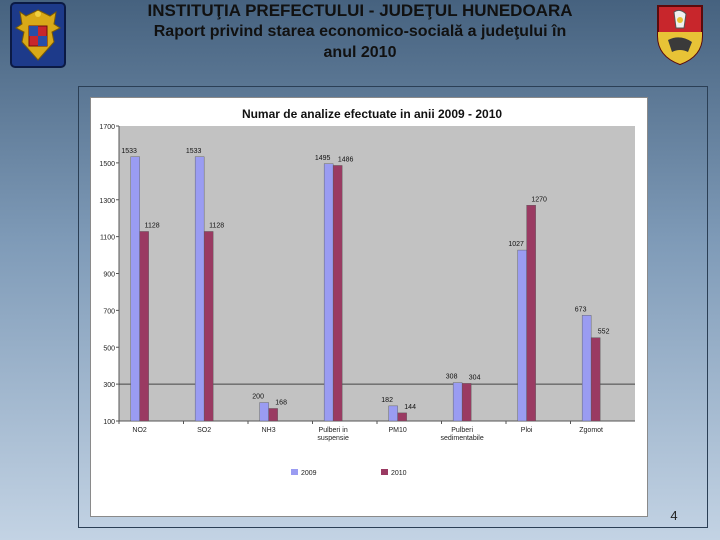 The height and width of the screenshot is (540, 720). Describe the element at coordinates (674, 515) in the screenshot. I see `slide-number: 4` at that location.